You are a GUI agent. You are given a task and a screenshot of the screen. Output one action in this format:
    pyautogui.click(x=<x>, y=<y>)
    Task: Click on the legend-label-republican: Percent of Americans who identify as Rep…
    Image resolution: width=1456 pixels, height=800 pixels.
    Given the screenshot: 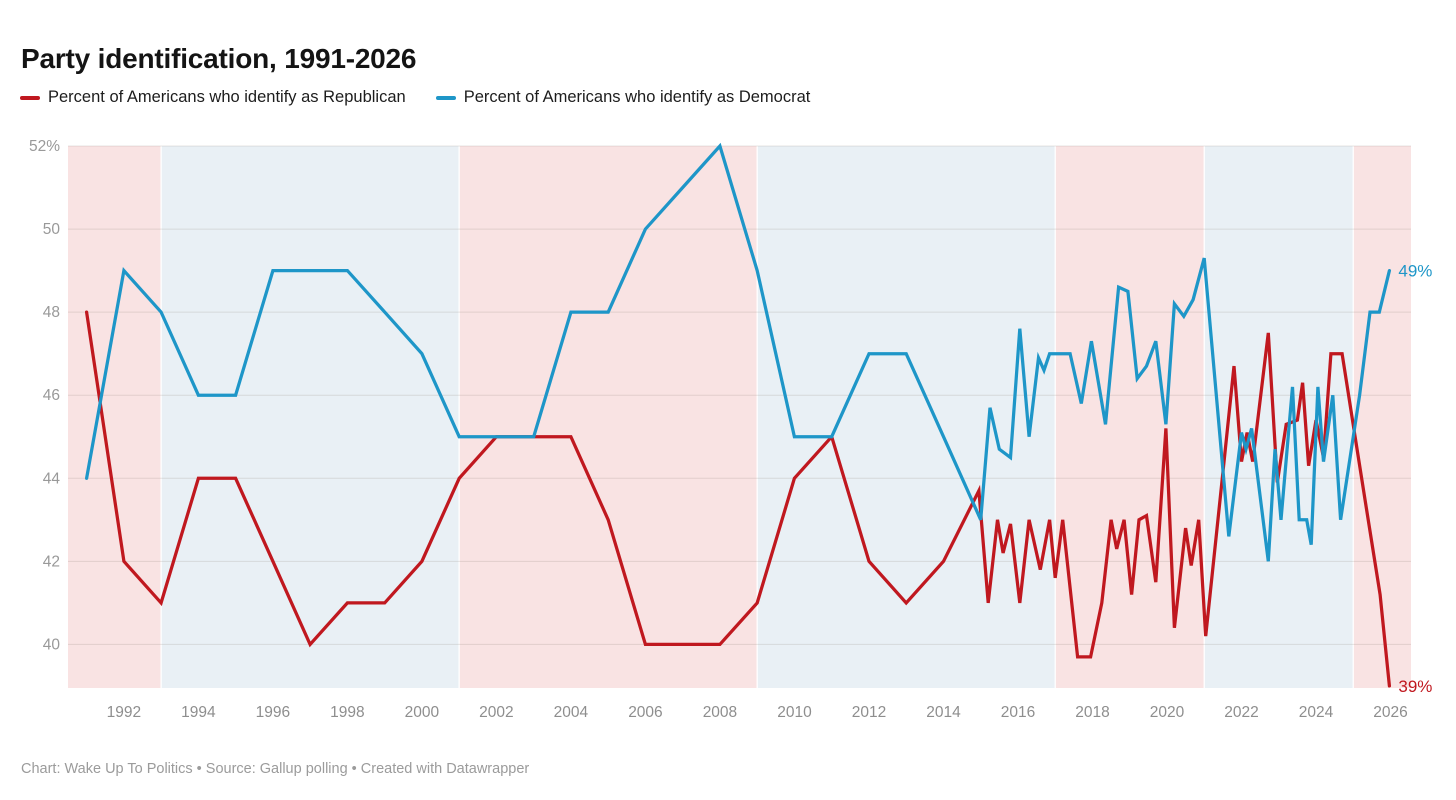 What is the action you would take?
    pyautogui.click(x=227, y=97)
    